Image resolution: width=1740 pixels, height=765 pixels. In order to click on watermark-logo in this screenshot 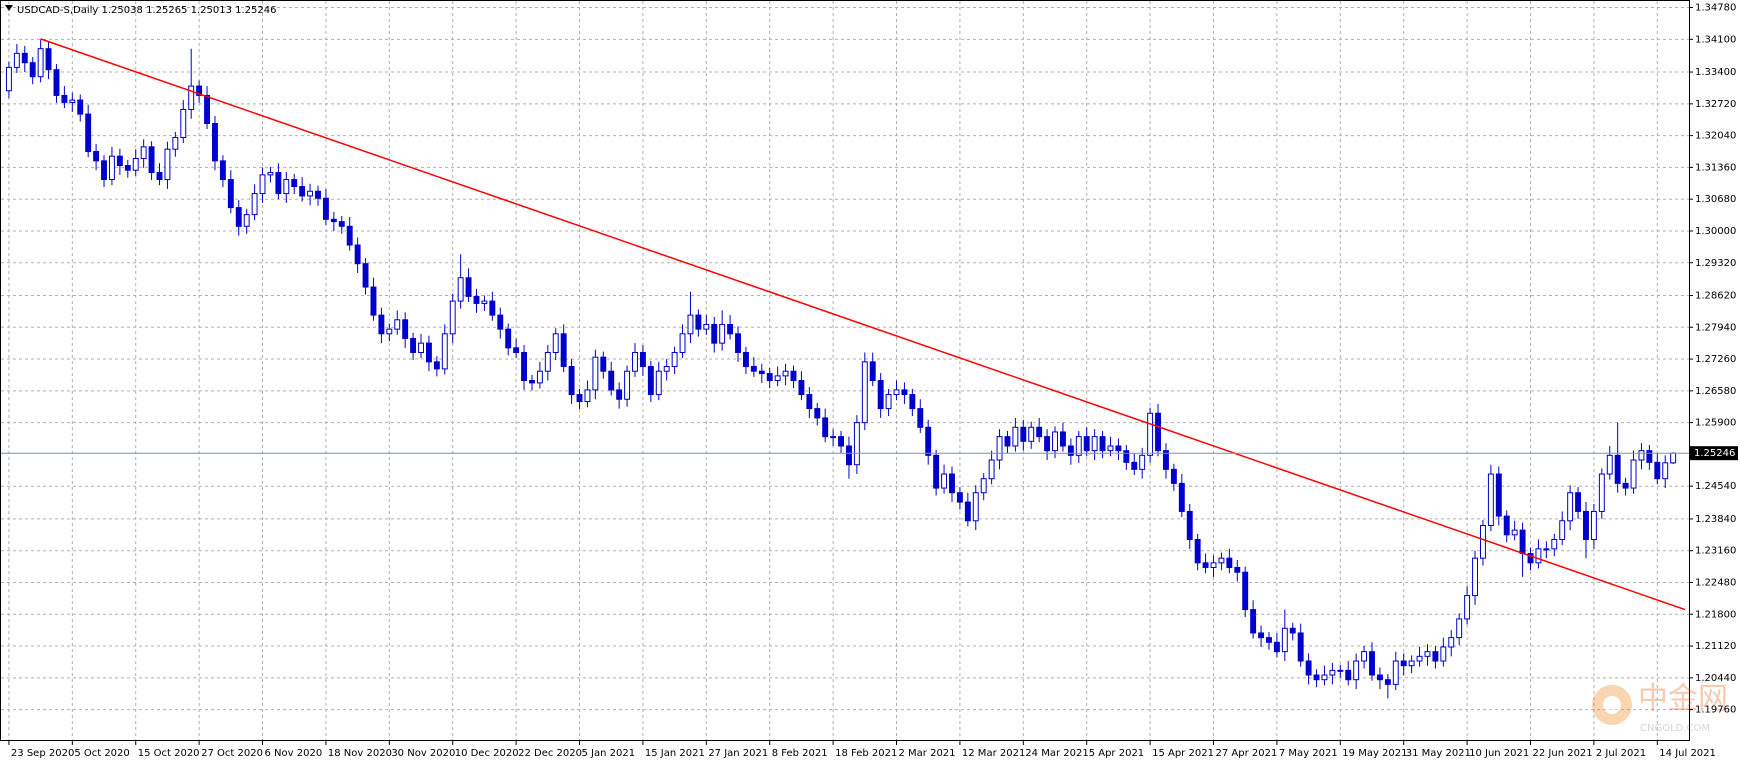, I will do `click(1612, 705)`.